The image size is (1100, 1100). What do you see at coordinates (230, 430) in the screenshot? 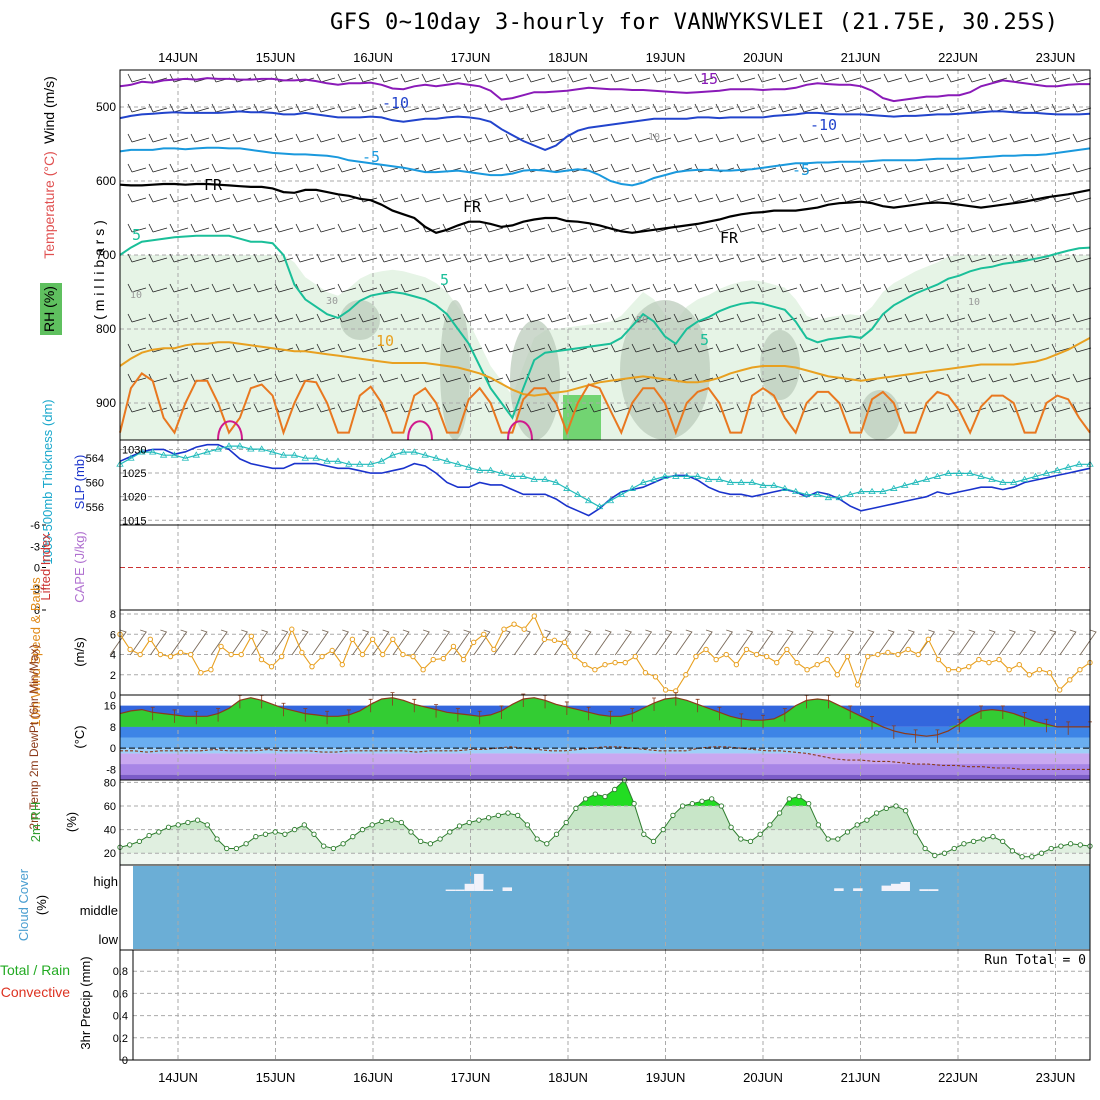
I see `temperature-contour-15-surface` at bounding box center [230, 430].